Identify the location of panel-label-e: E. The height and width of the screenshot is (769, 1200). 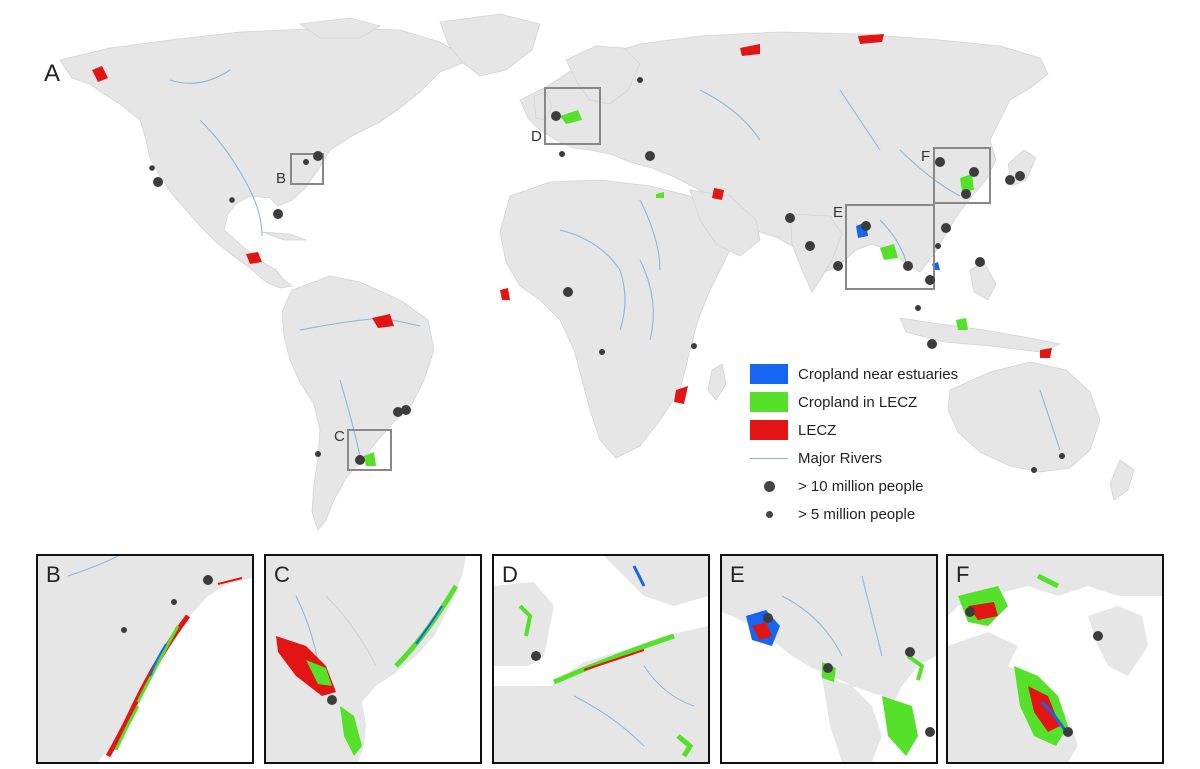
(737, 574).